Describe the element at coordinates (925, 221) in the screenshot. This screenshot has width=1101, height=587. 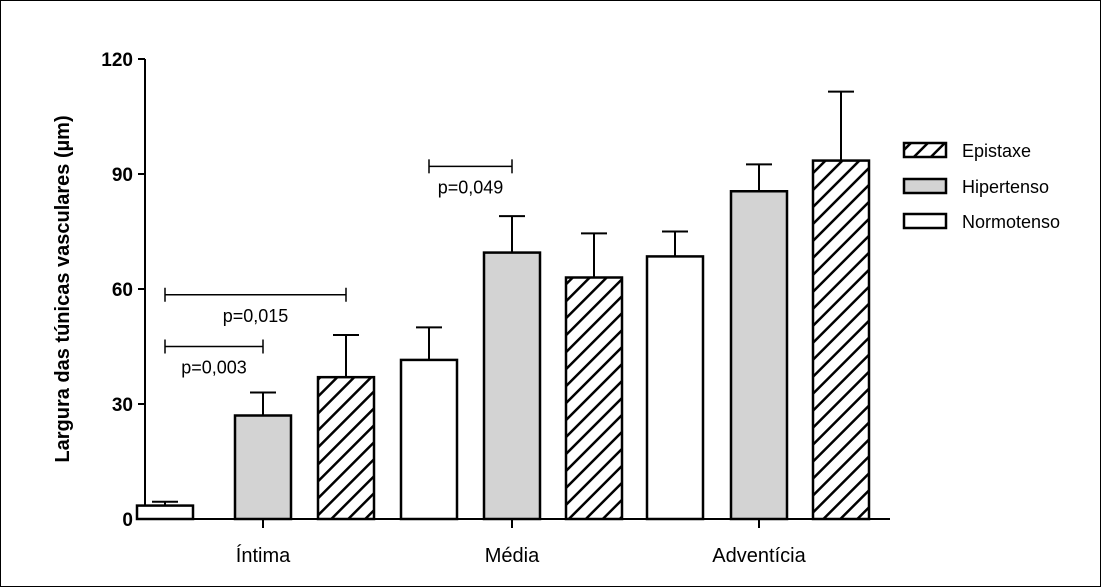
I see `legend-swatch-normotenso` at that location.